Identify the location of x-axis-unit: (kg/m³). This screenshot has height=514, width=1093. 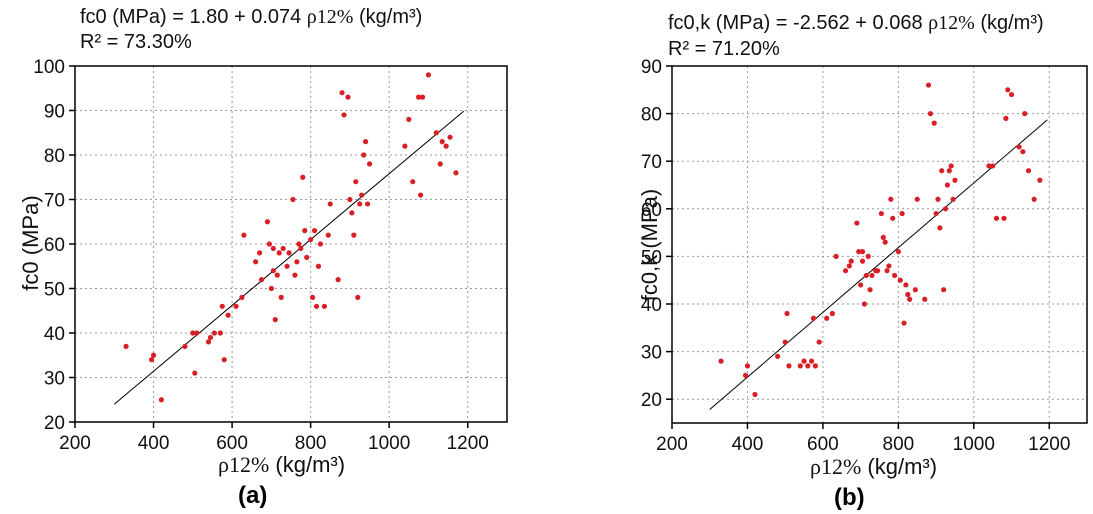
(307, 464).